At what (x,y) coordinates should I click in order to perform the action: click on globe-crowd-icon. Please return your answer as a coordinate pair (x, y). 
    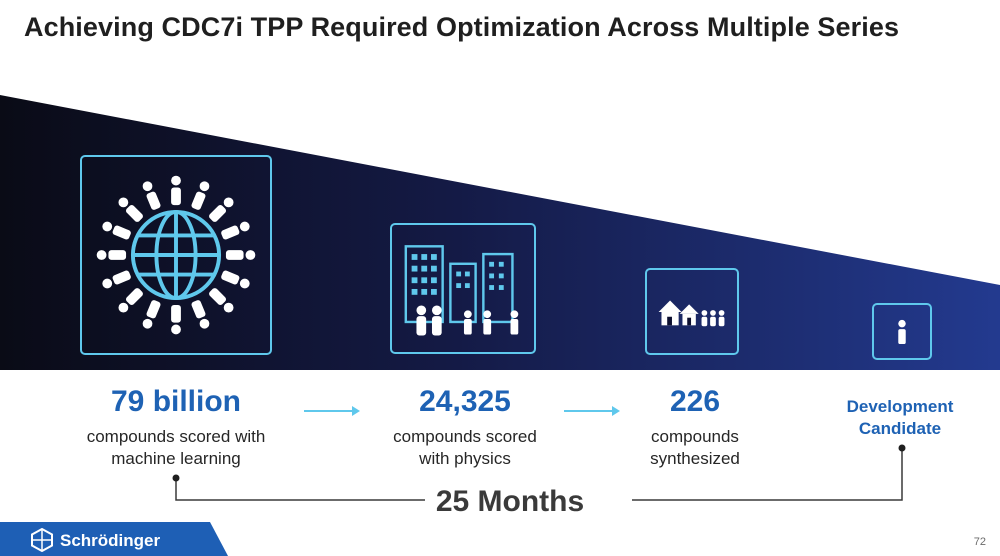
    Looking at the image, I should click on (176, 255).